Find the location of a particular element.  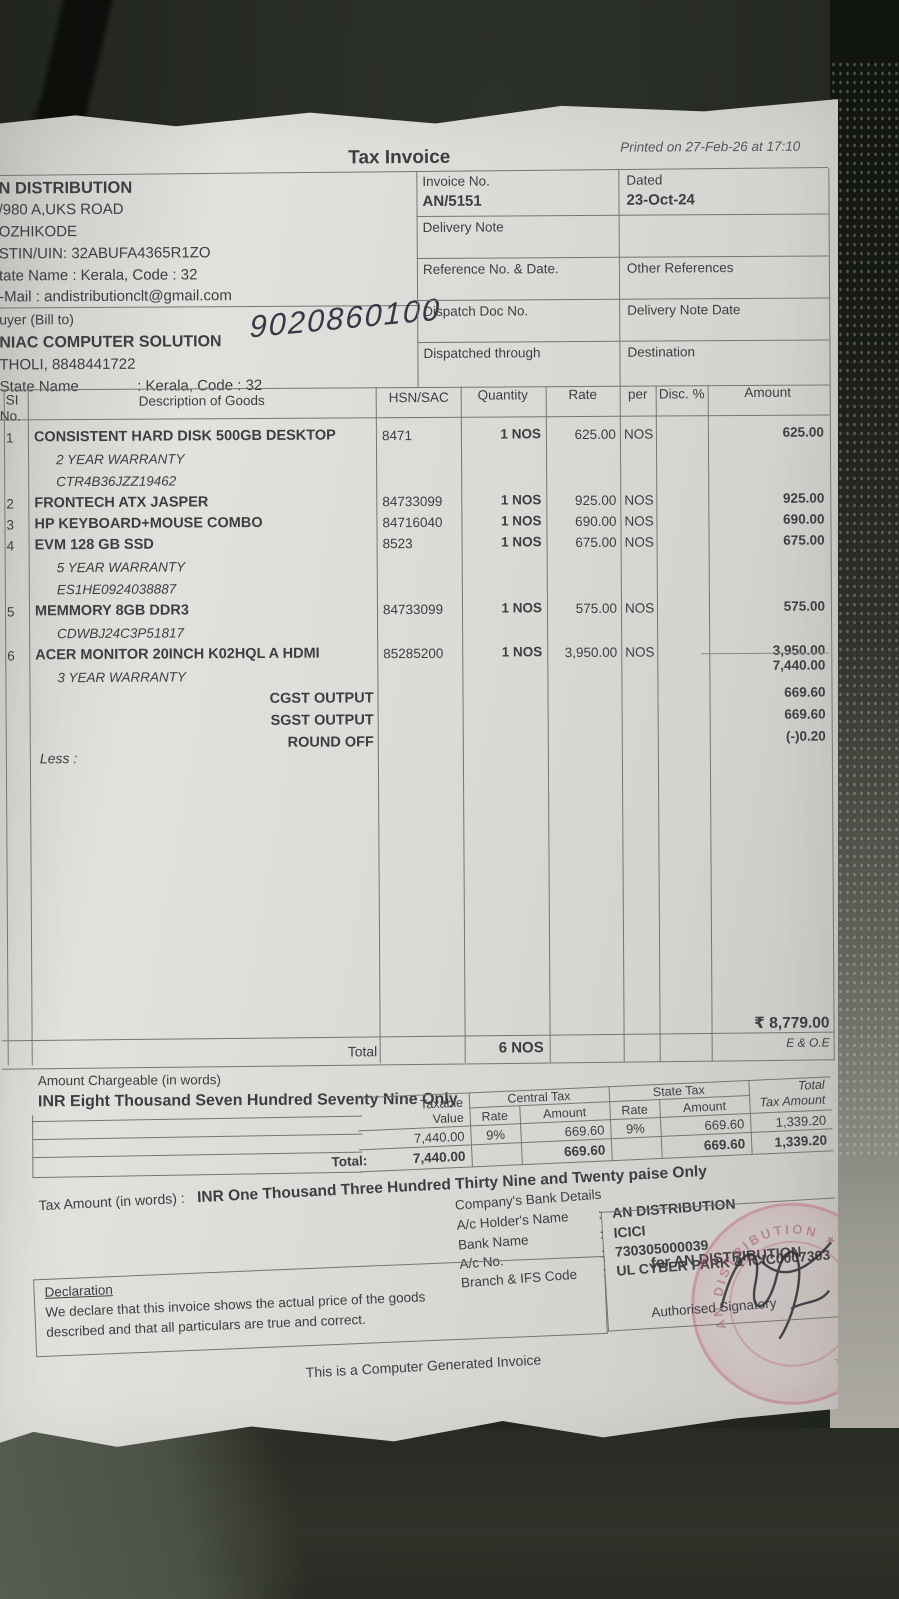

words-box-left-border is located at coordinates (33, 1146).